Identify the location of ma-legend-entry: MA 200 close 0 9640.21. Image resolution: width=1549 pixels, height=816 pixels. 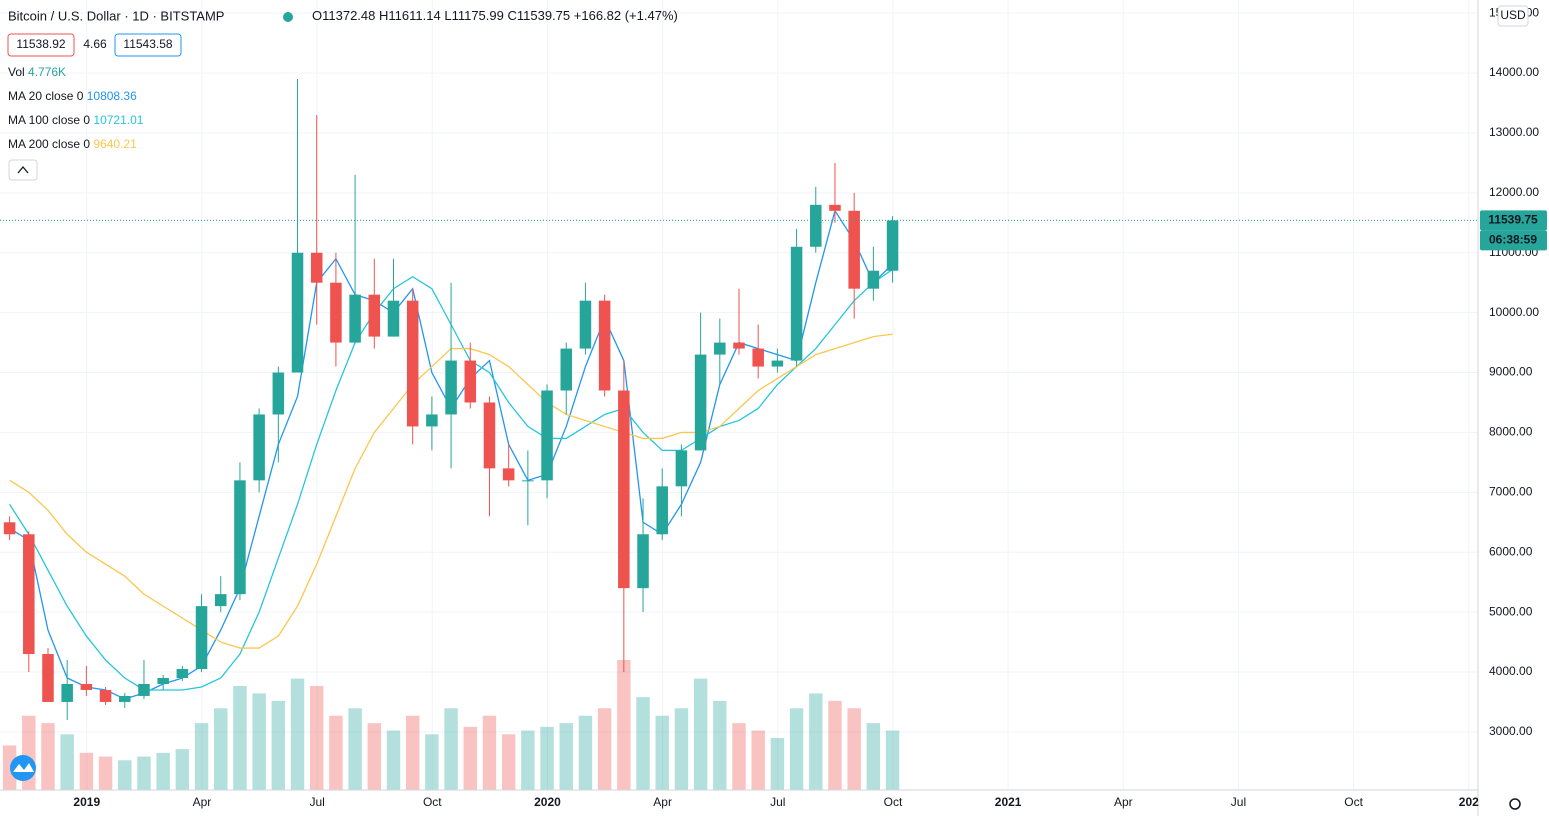
(72, 144).